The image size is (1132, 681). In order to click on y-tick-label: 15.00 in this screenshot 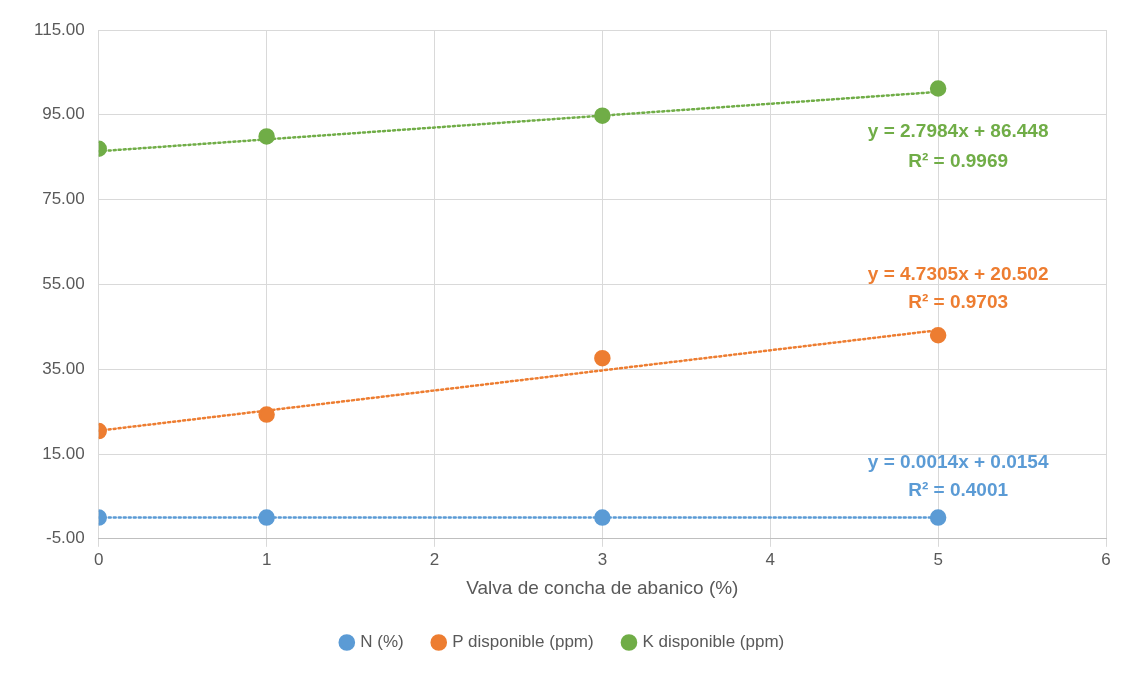, I will do `click(63, 453)`.